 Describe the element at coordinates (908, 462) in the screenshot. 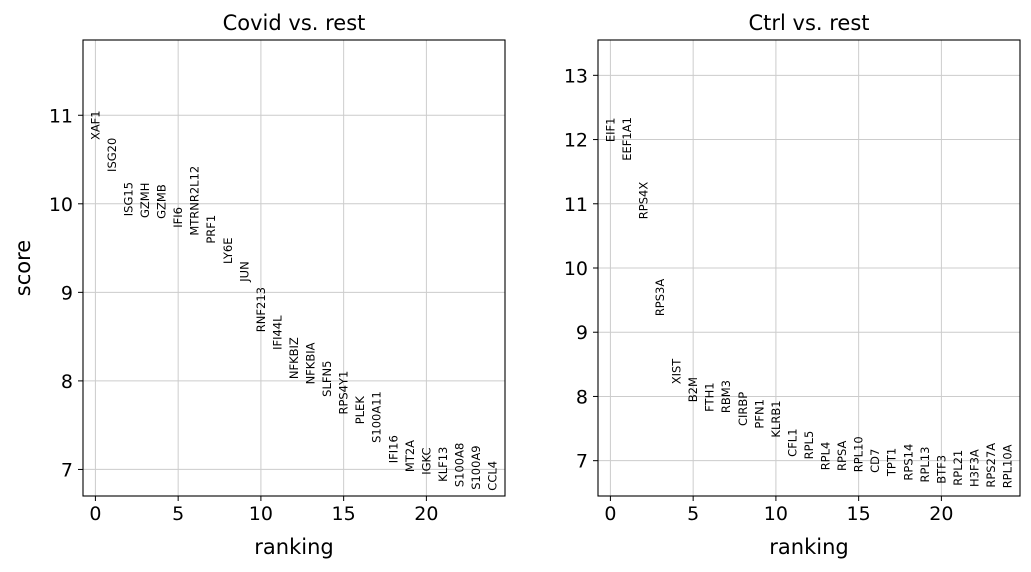

I see `gene-label-rps14: RPS14` at that location.